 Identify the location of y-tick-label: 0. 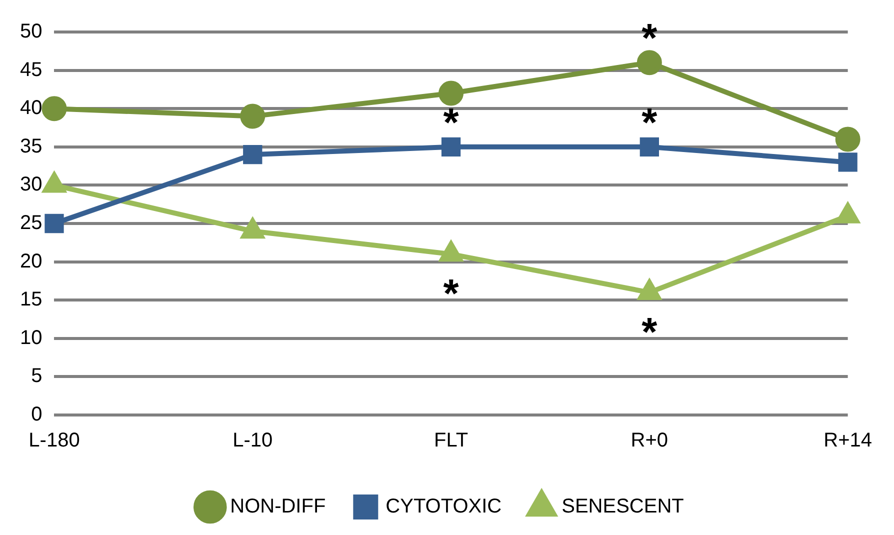
(36, 415).